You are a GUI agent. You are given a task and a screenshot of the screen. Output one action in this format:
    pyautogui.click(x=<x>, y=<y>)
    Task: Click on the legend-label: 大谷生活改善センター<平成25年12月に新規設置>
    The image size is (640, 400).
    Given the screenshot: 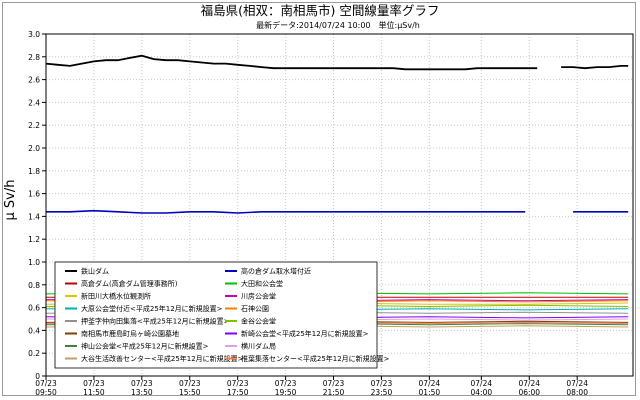 What is the action you would take?
    pyautogui.click(x=162, y=358)
    